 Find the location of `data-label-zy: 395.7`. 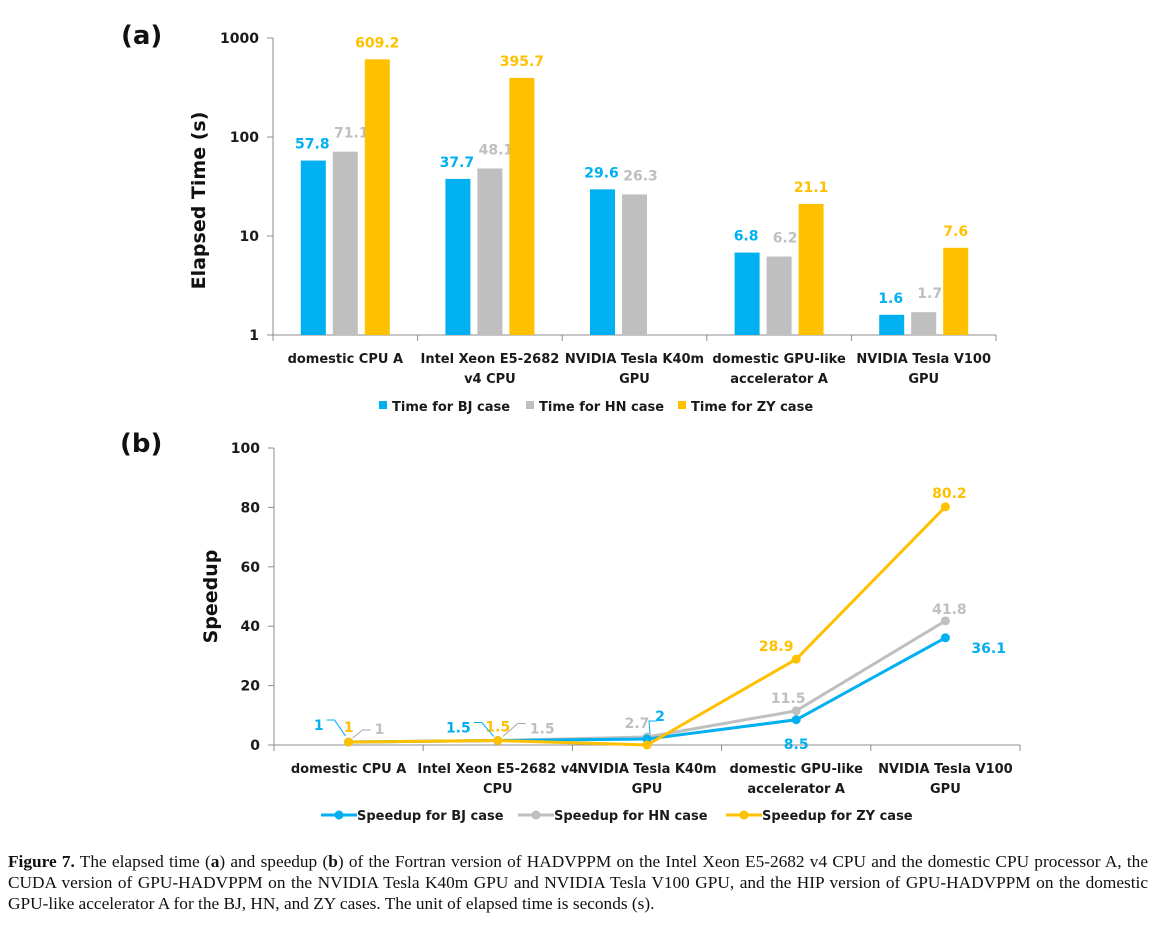

data-label-zy: 395.7 is located at coordinates (522, 62).